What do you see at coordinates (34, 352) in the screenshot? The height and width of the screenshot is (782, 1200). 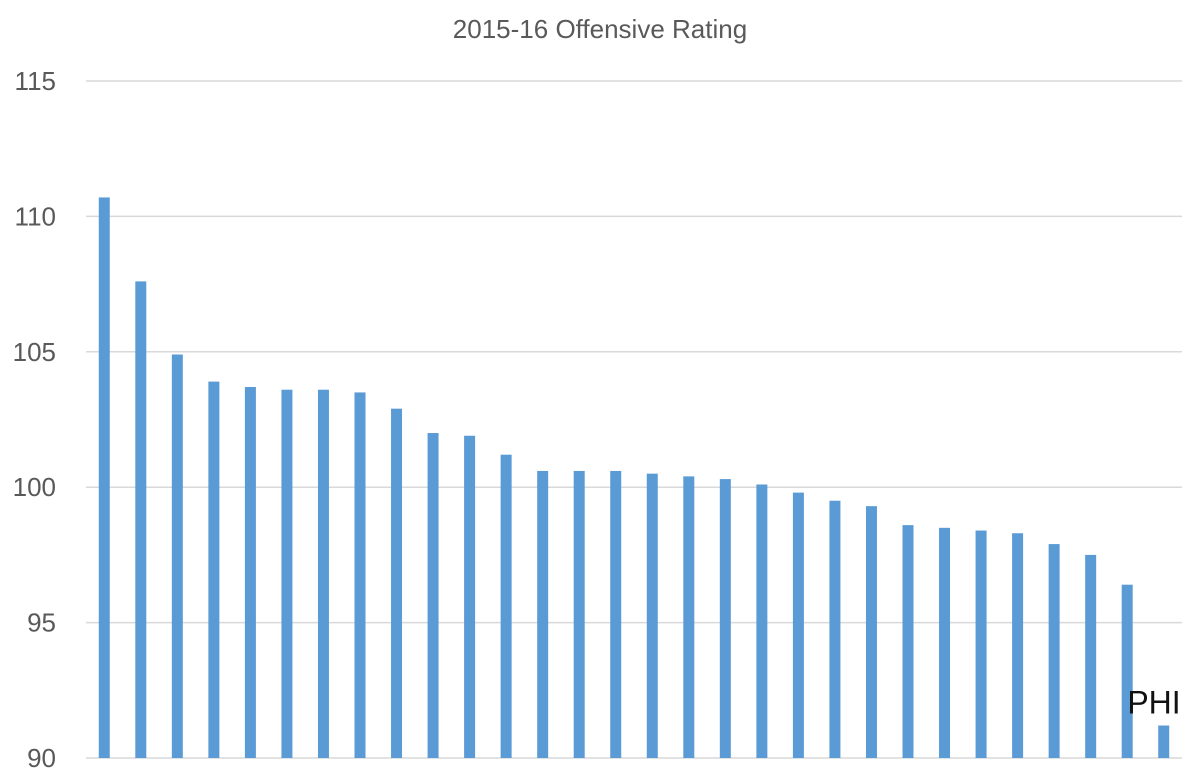 I see `y-tick-label: 105` at bounding box center [34, 352].